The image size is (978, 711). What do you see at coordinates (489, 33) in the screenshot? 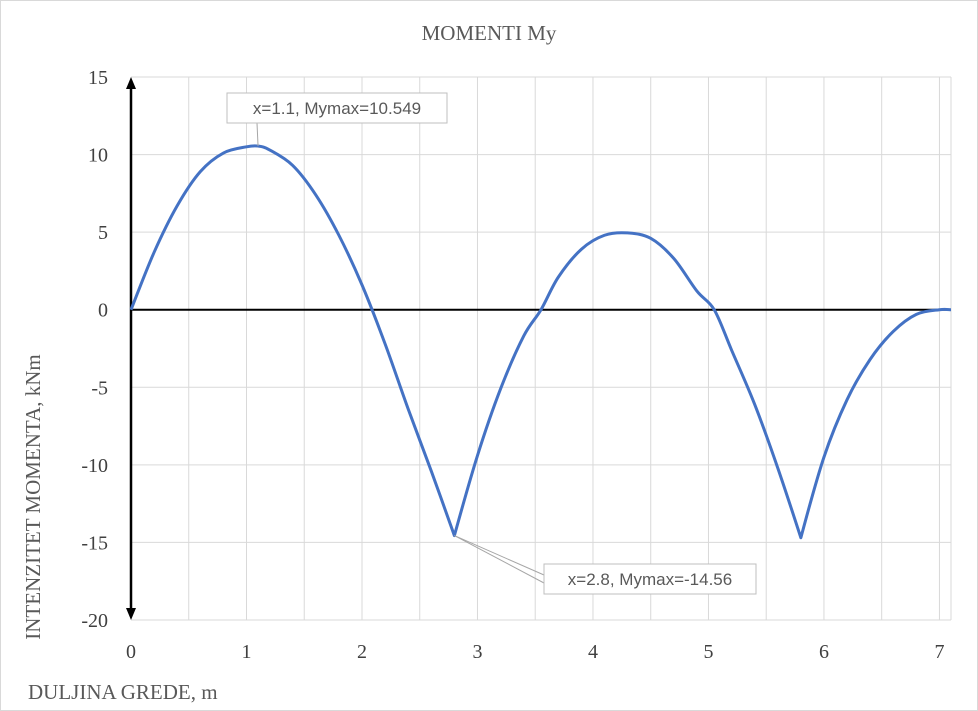
I see `chart-title: MOMENTI My` at bounding box center [489, 33].